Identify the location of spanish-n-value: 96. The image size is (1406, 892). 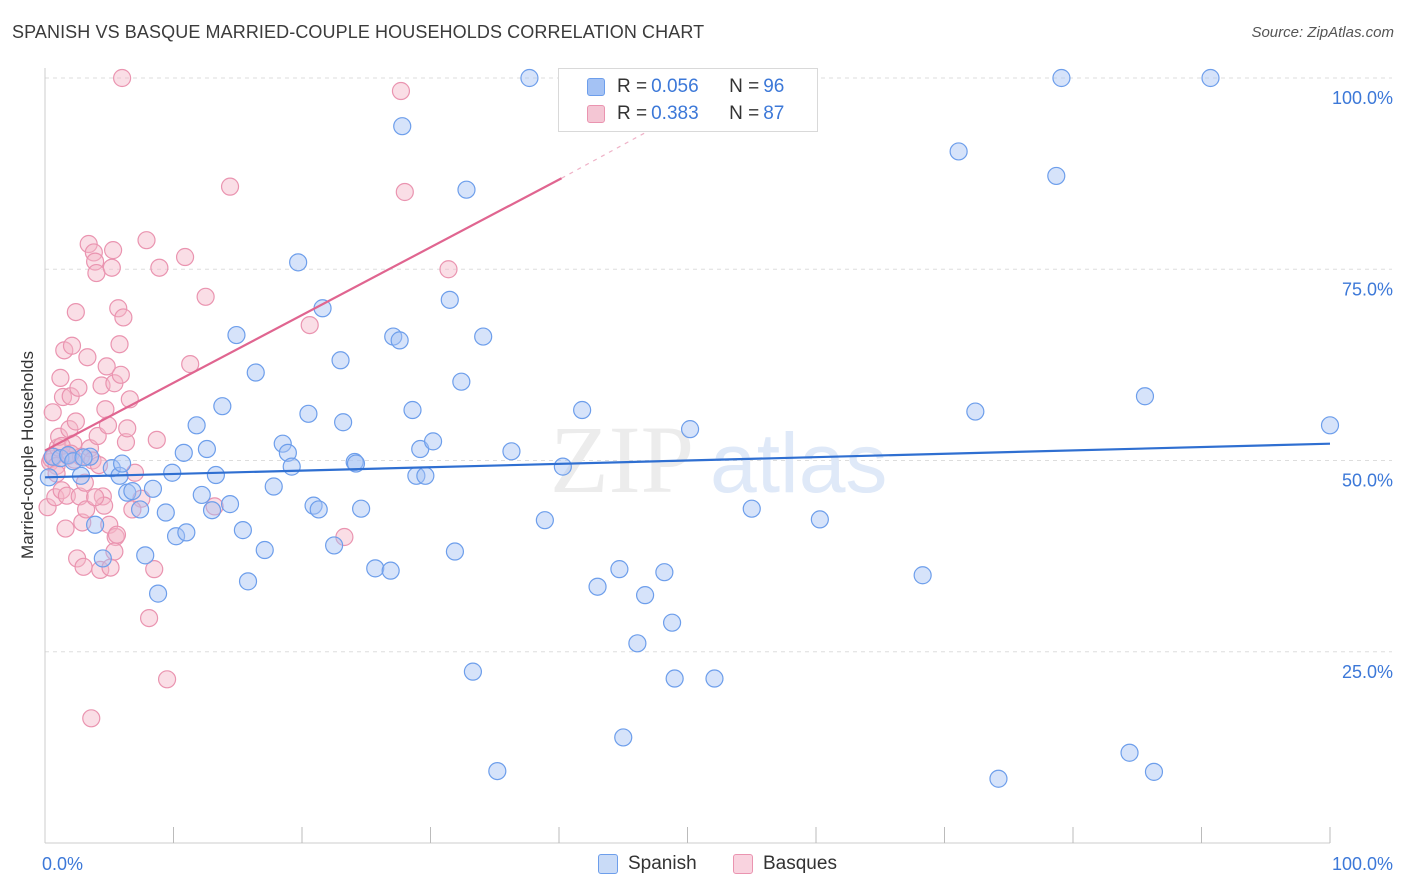
(774, 86).